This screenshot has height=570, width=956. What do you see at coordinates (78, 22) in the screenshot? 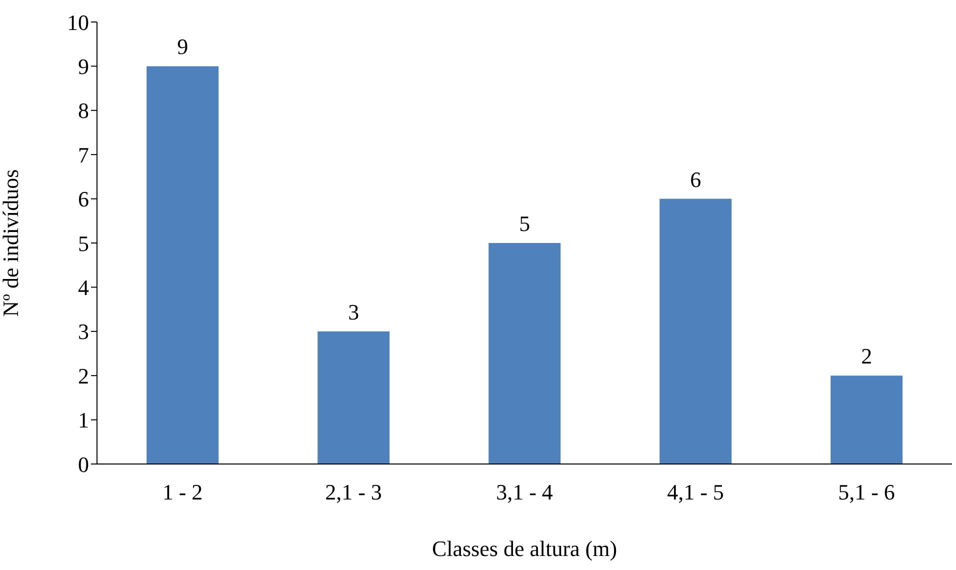
I see `y-tick-label: 10` at bounding box center [78, 22].